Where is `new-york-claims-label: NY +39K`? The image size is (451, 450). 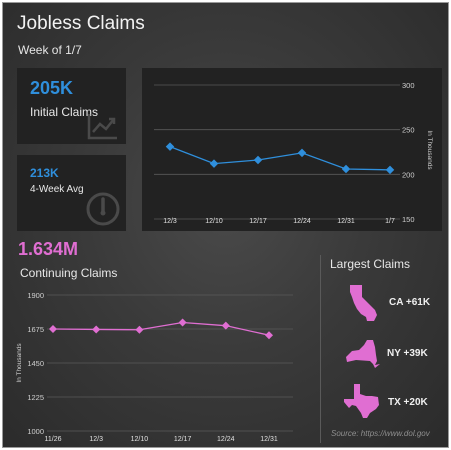 new-york-claims-label: NY +39K is located at coordinates (407, 353).